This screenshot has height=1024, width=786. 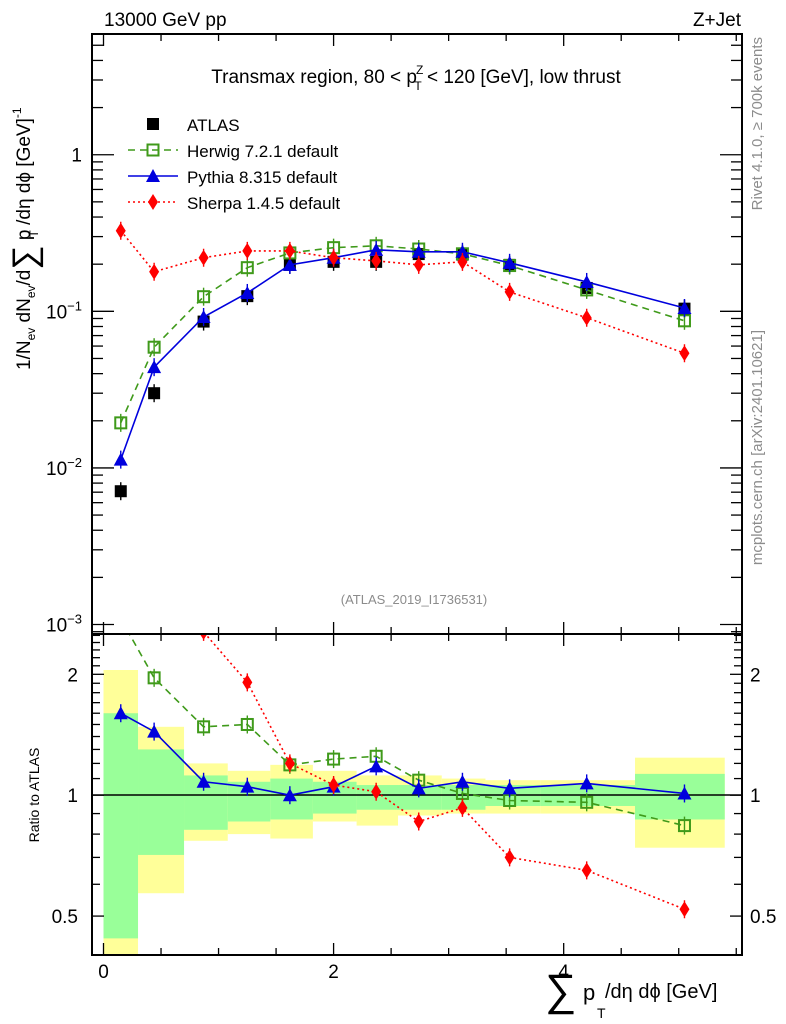 What do you see at coordinates (419, 70) in the screenshot?
I see `title-sup: Z` at bounding box center [419, 70].